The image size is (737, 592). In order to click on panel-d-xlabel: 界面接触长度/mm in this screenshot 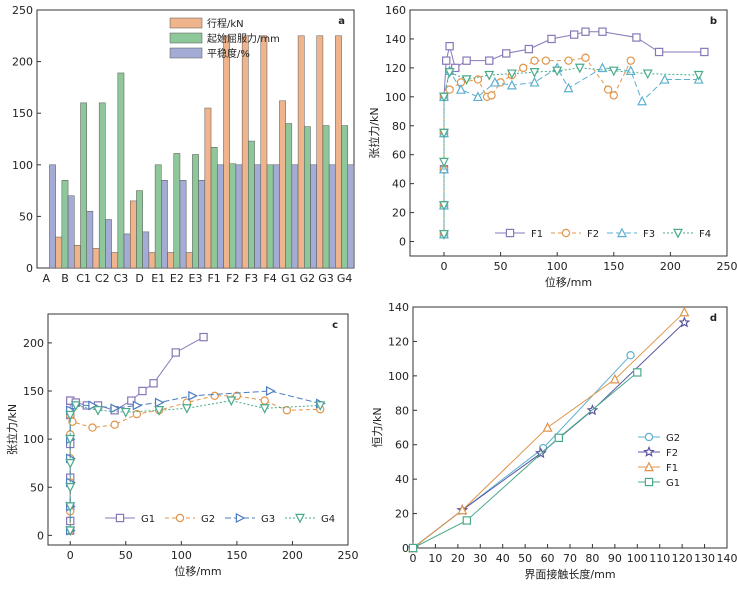, I will do `click(569, 574)`.